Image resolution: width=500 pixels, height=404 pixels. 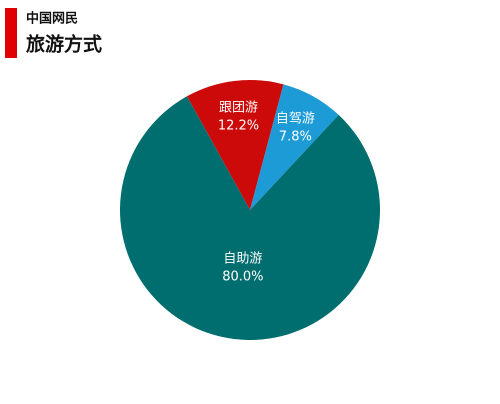 What do you see at coordinates (295, 119) in the screenshot?
I see `slice-label: 自驾游` at bounding box center [295, 119].